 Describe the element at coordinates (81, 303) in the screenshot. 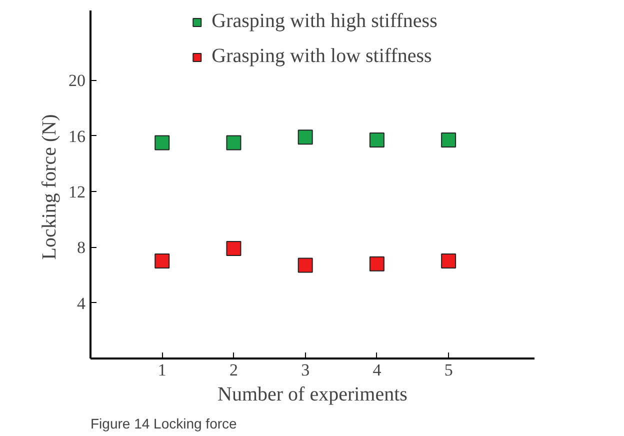

I see `y-tick-label: 4` at that location.